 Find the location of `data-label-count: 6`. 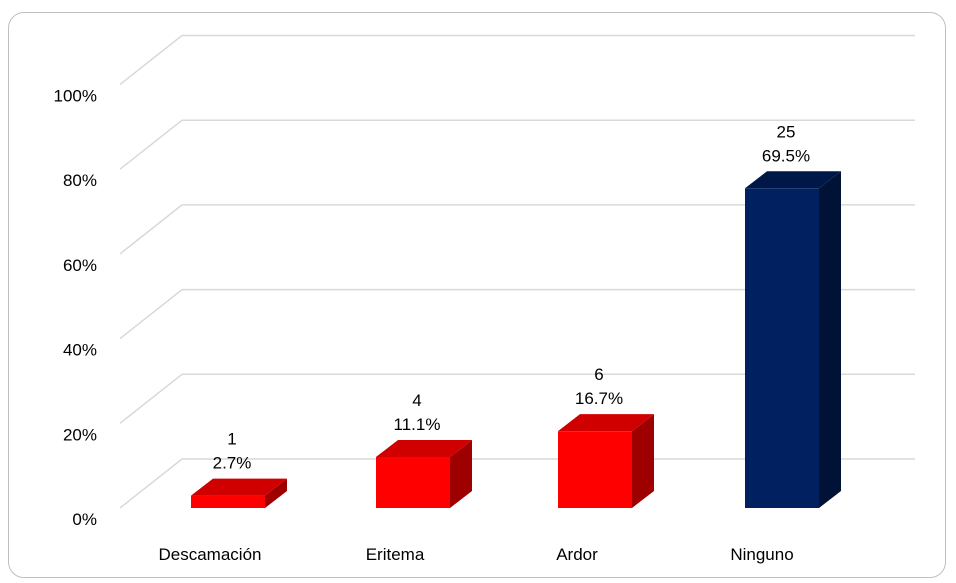

data-label-count: 6 is located at coordinates (598, 374).